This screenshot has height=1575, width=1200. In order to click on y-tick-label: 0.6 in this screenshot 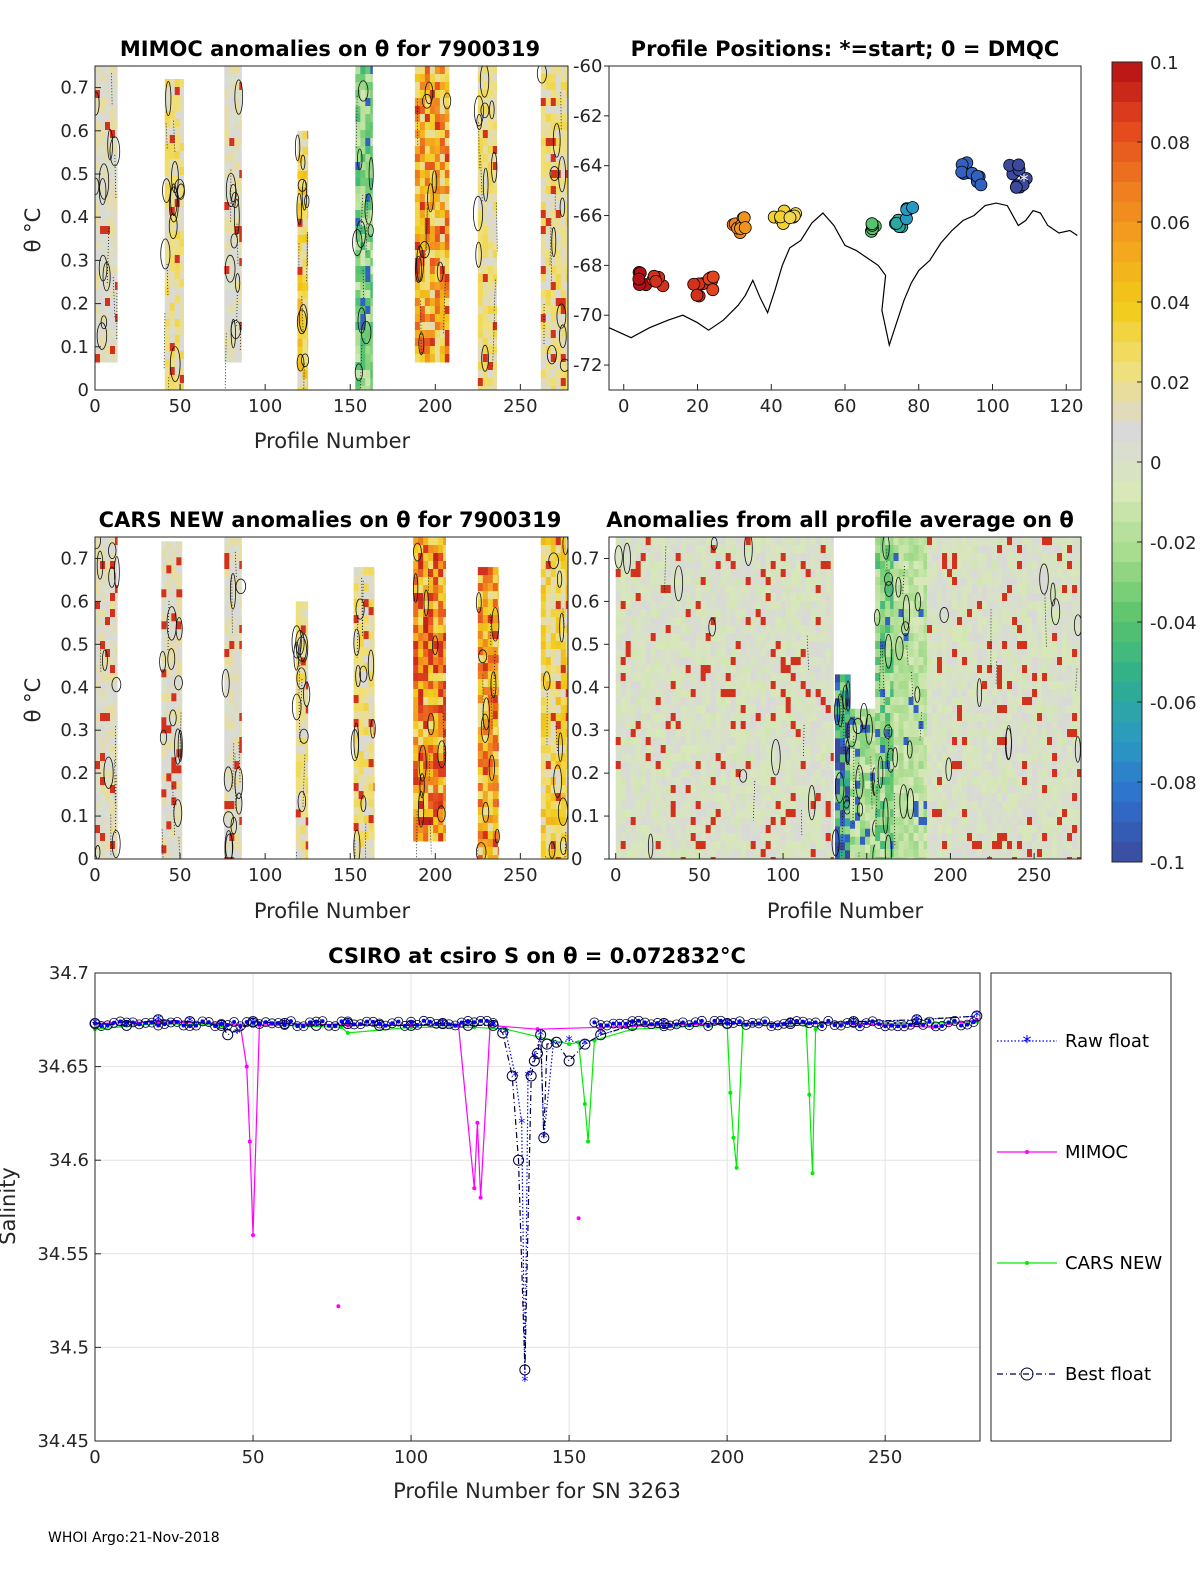, I will do `click(585, 601)`.